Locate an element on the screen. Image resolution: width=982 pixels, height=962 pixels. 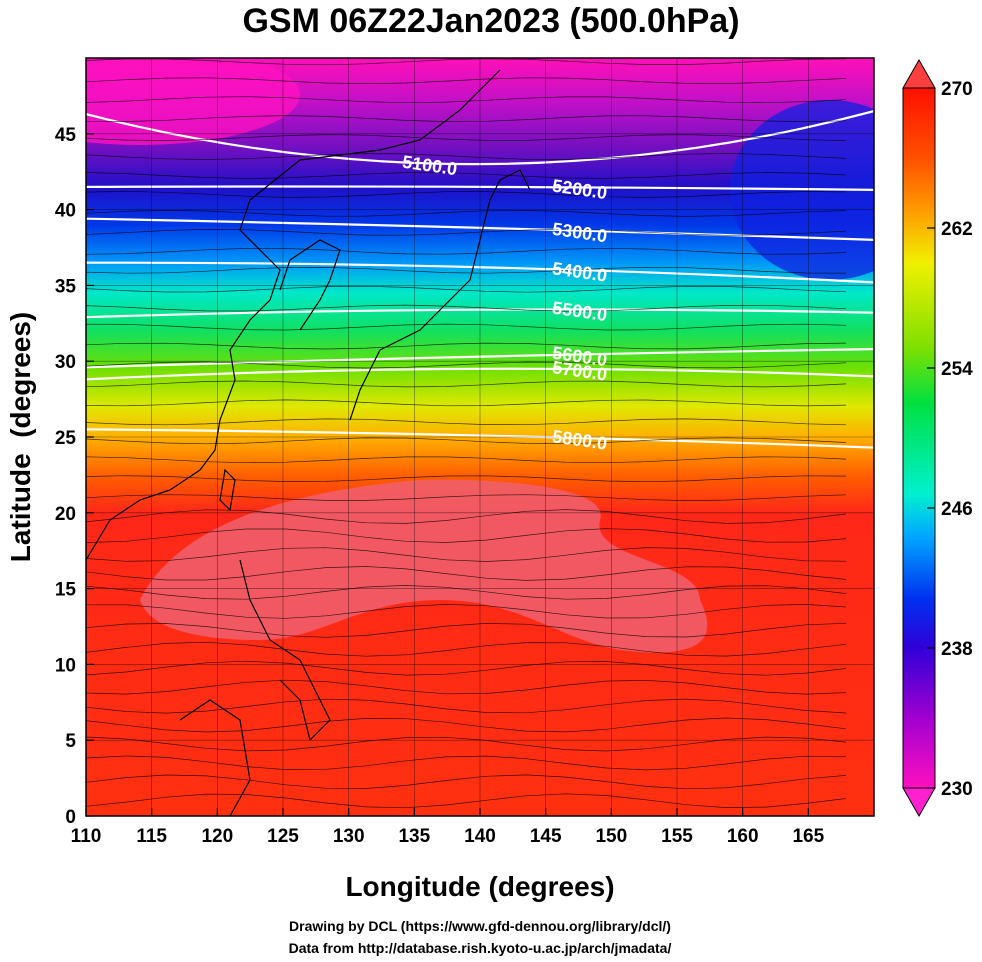
y-tick-label: 5 is located at coordinates (70, 741).